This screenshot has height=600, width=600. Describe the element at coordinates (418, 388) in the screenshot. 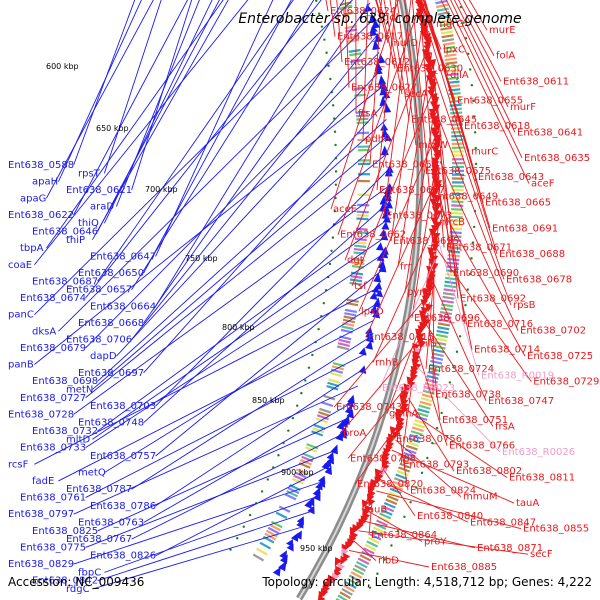

I see `right-gene-label: Ent638_R0023` at that location.